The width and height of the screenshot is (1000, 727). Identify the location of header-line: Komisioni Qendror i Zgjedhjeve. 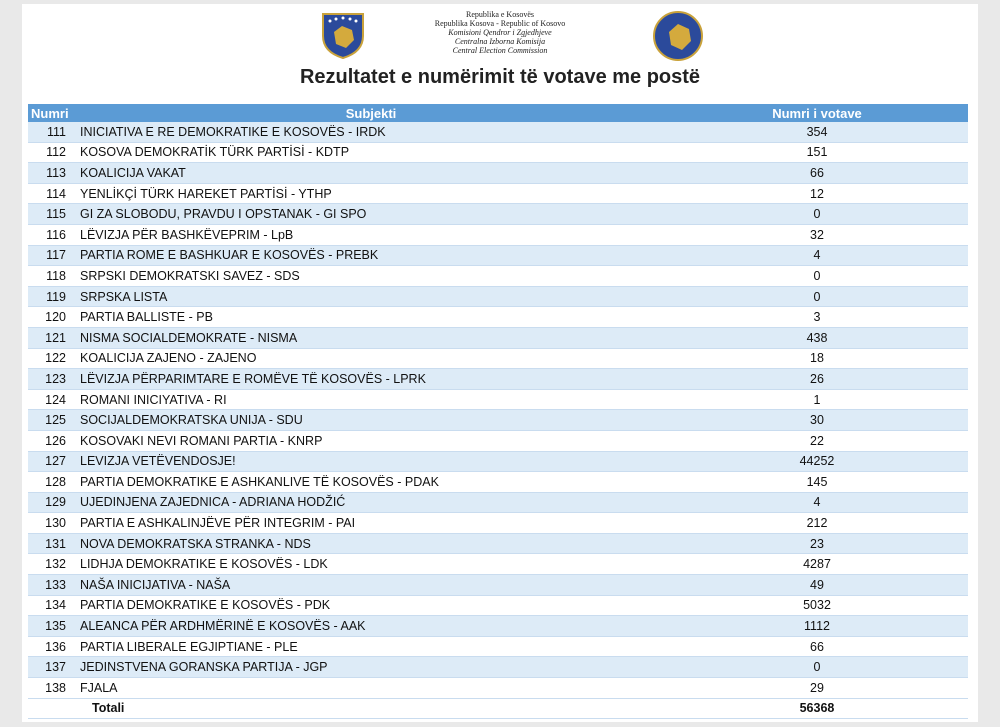
(500, 32).